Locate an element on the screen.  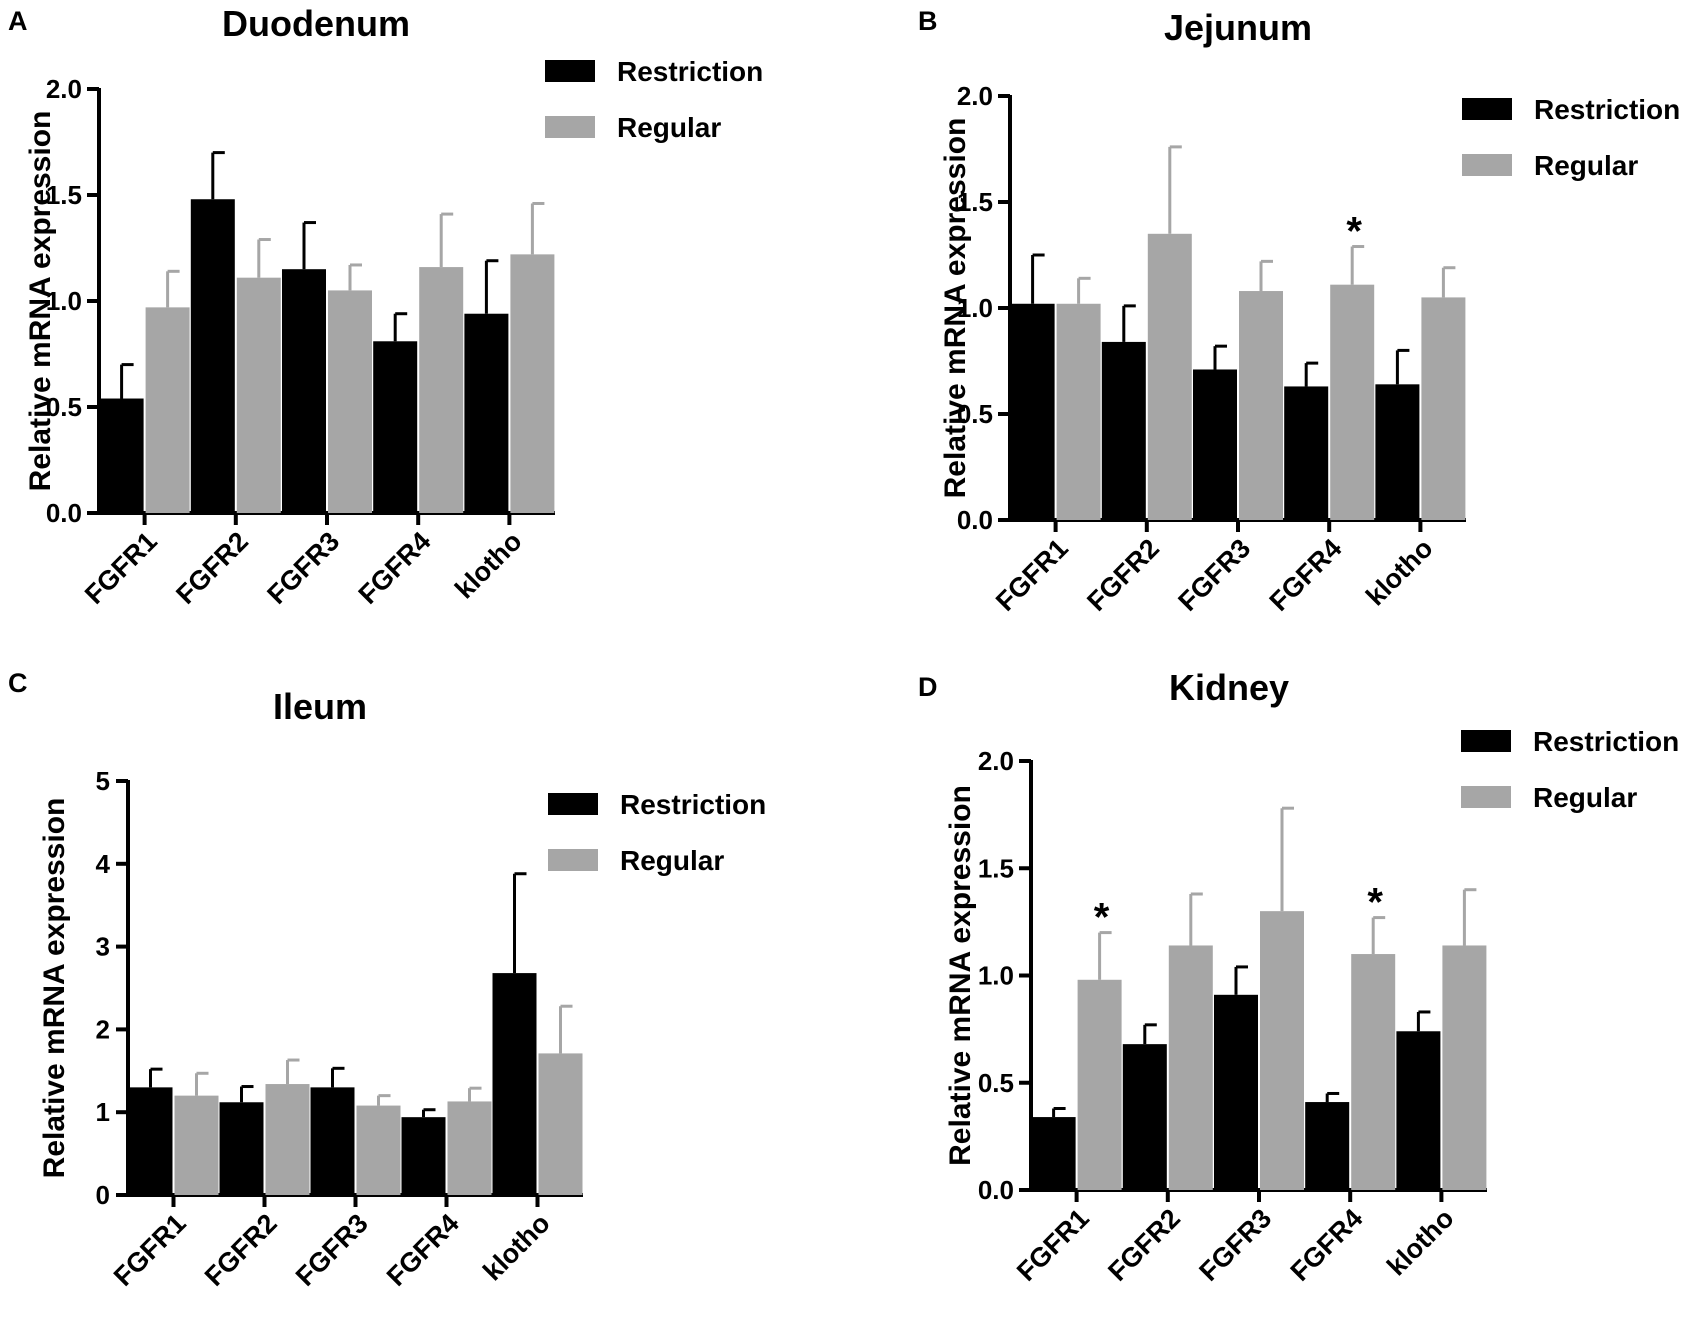
panel-label: B is located at coordinates (928, 21).